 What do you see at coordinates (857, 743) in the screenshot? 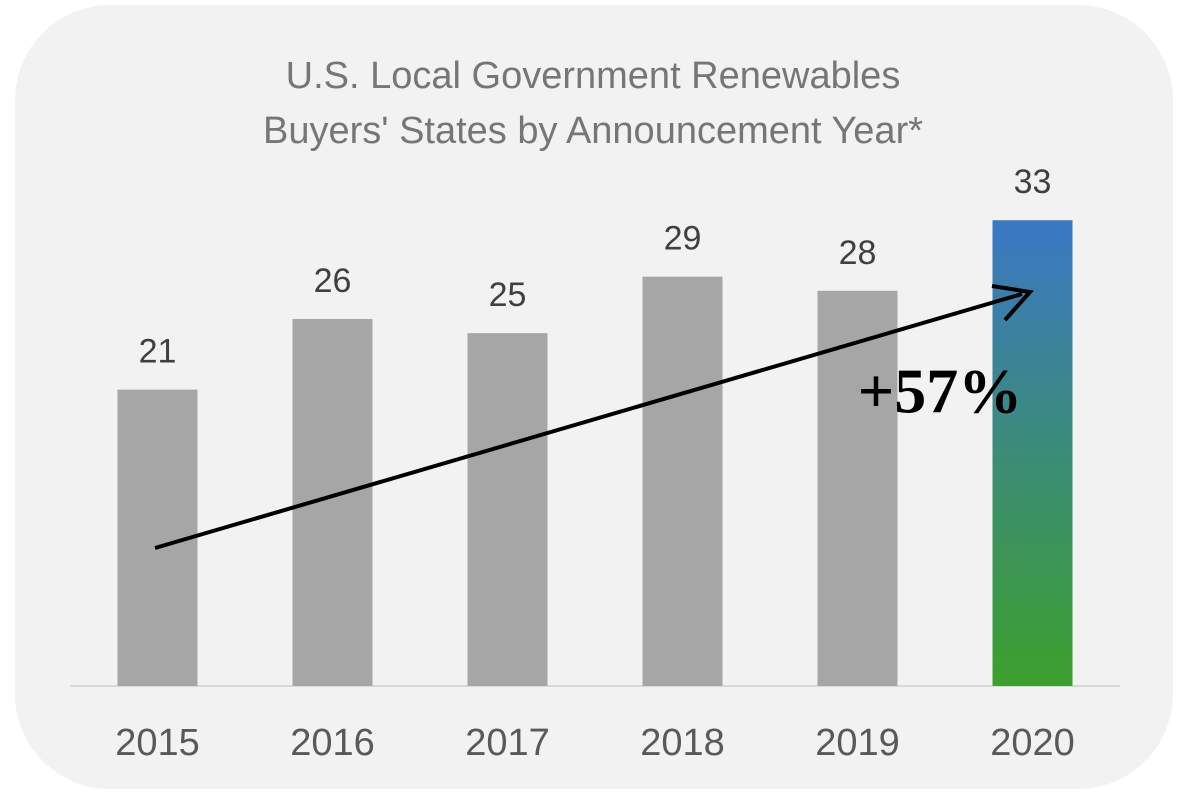
I see `x-tick-label: 2019` at bounding box center [857, 743].